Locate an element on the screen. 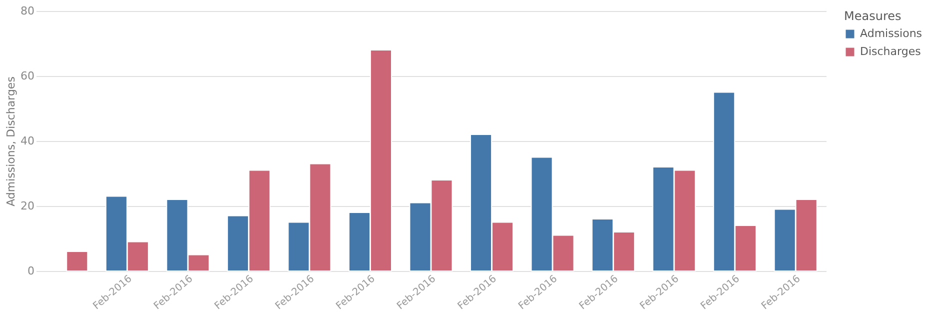 The image size is (944, 332). y-tick-label: 80 is located at coordinates (27, 11).